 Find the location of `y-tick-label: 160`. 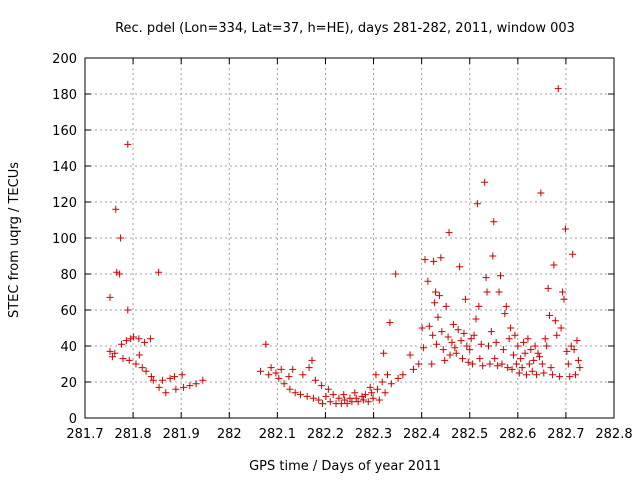

y-tick-label: 160 is located at coordinates (64, 131).